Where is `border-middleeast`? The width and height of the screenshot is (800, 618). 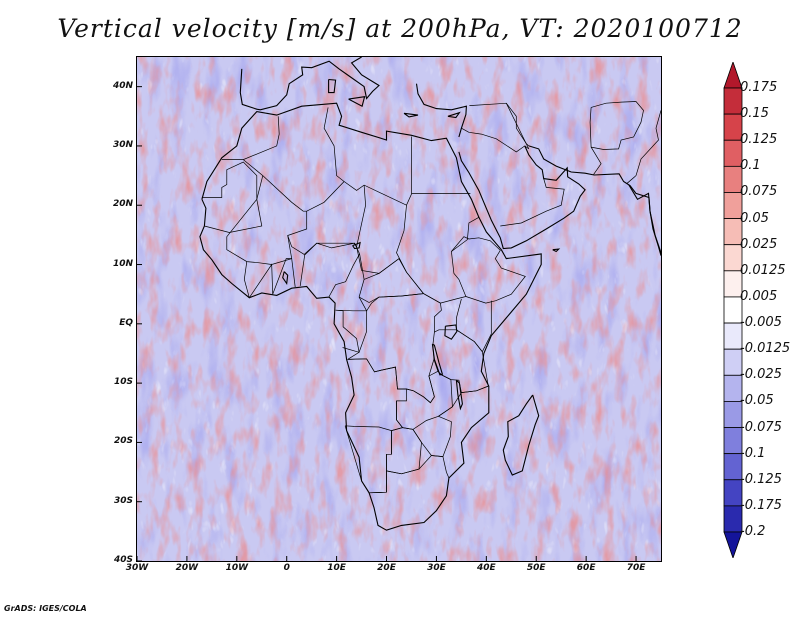
border-middleeast is located at coordinates (495, 127).